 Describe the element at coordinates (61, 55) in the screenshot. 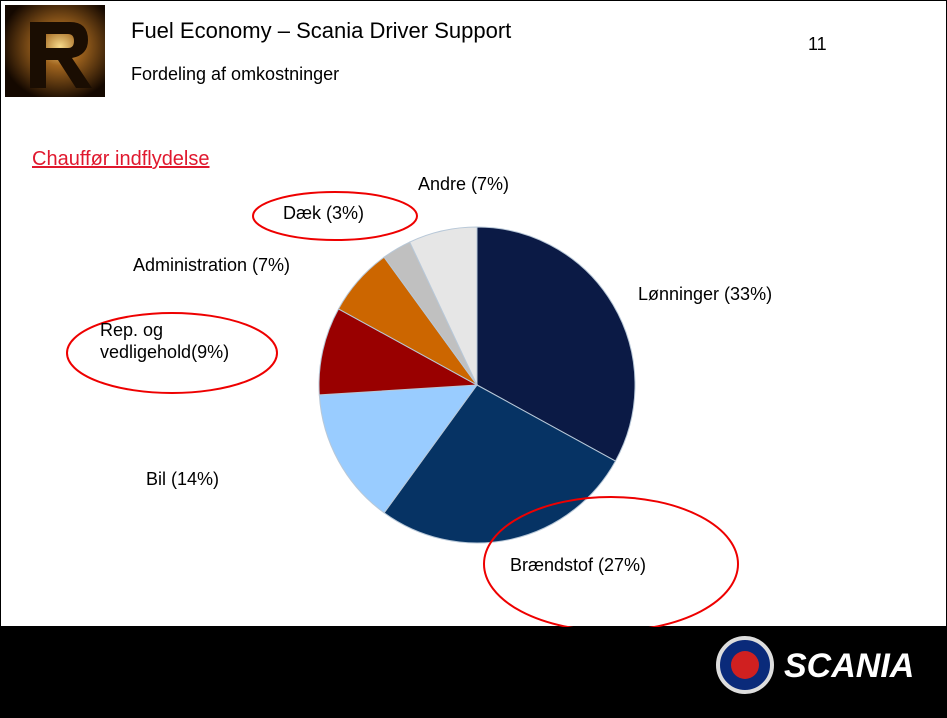

I see `logo-r-letter` at that location.